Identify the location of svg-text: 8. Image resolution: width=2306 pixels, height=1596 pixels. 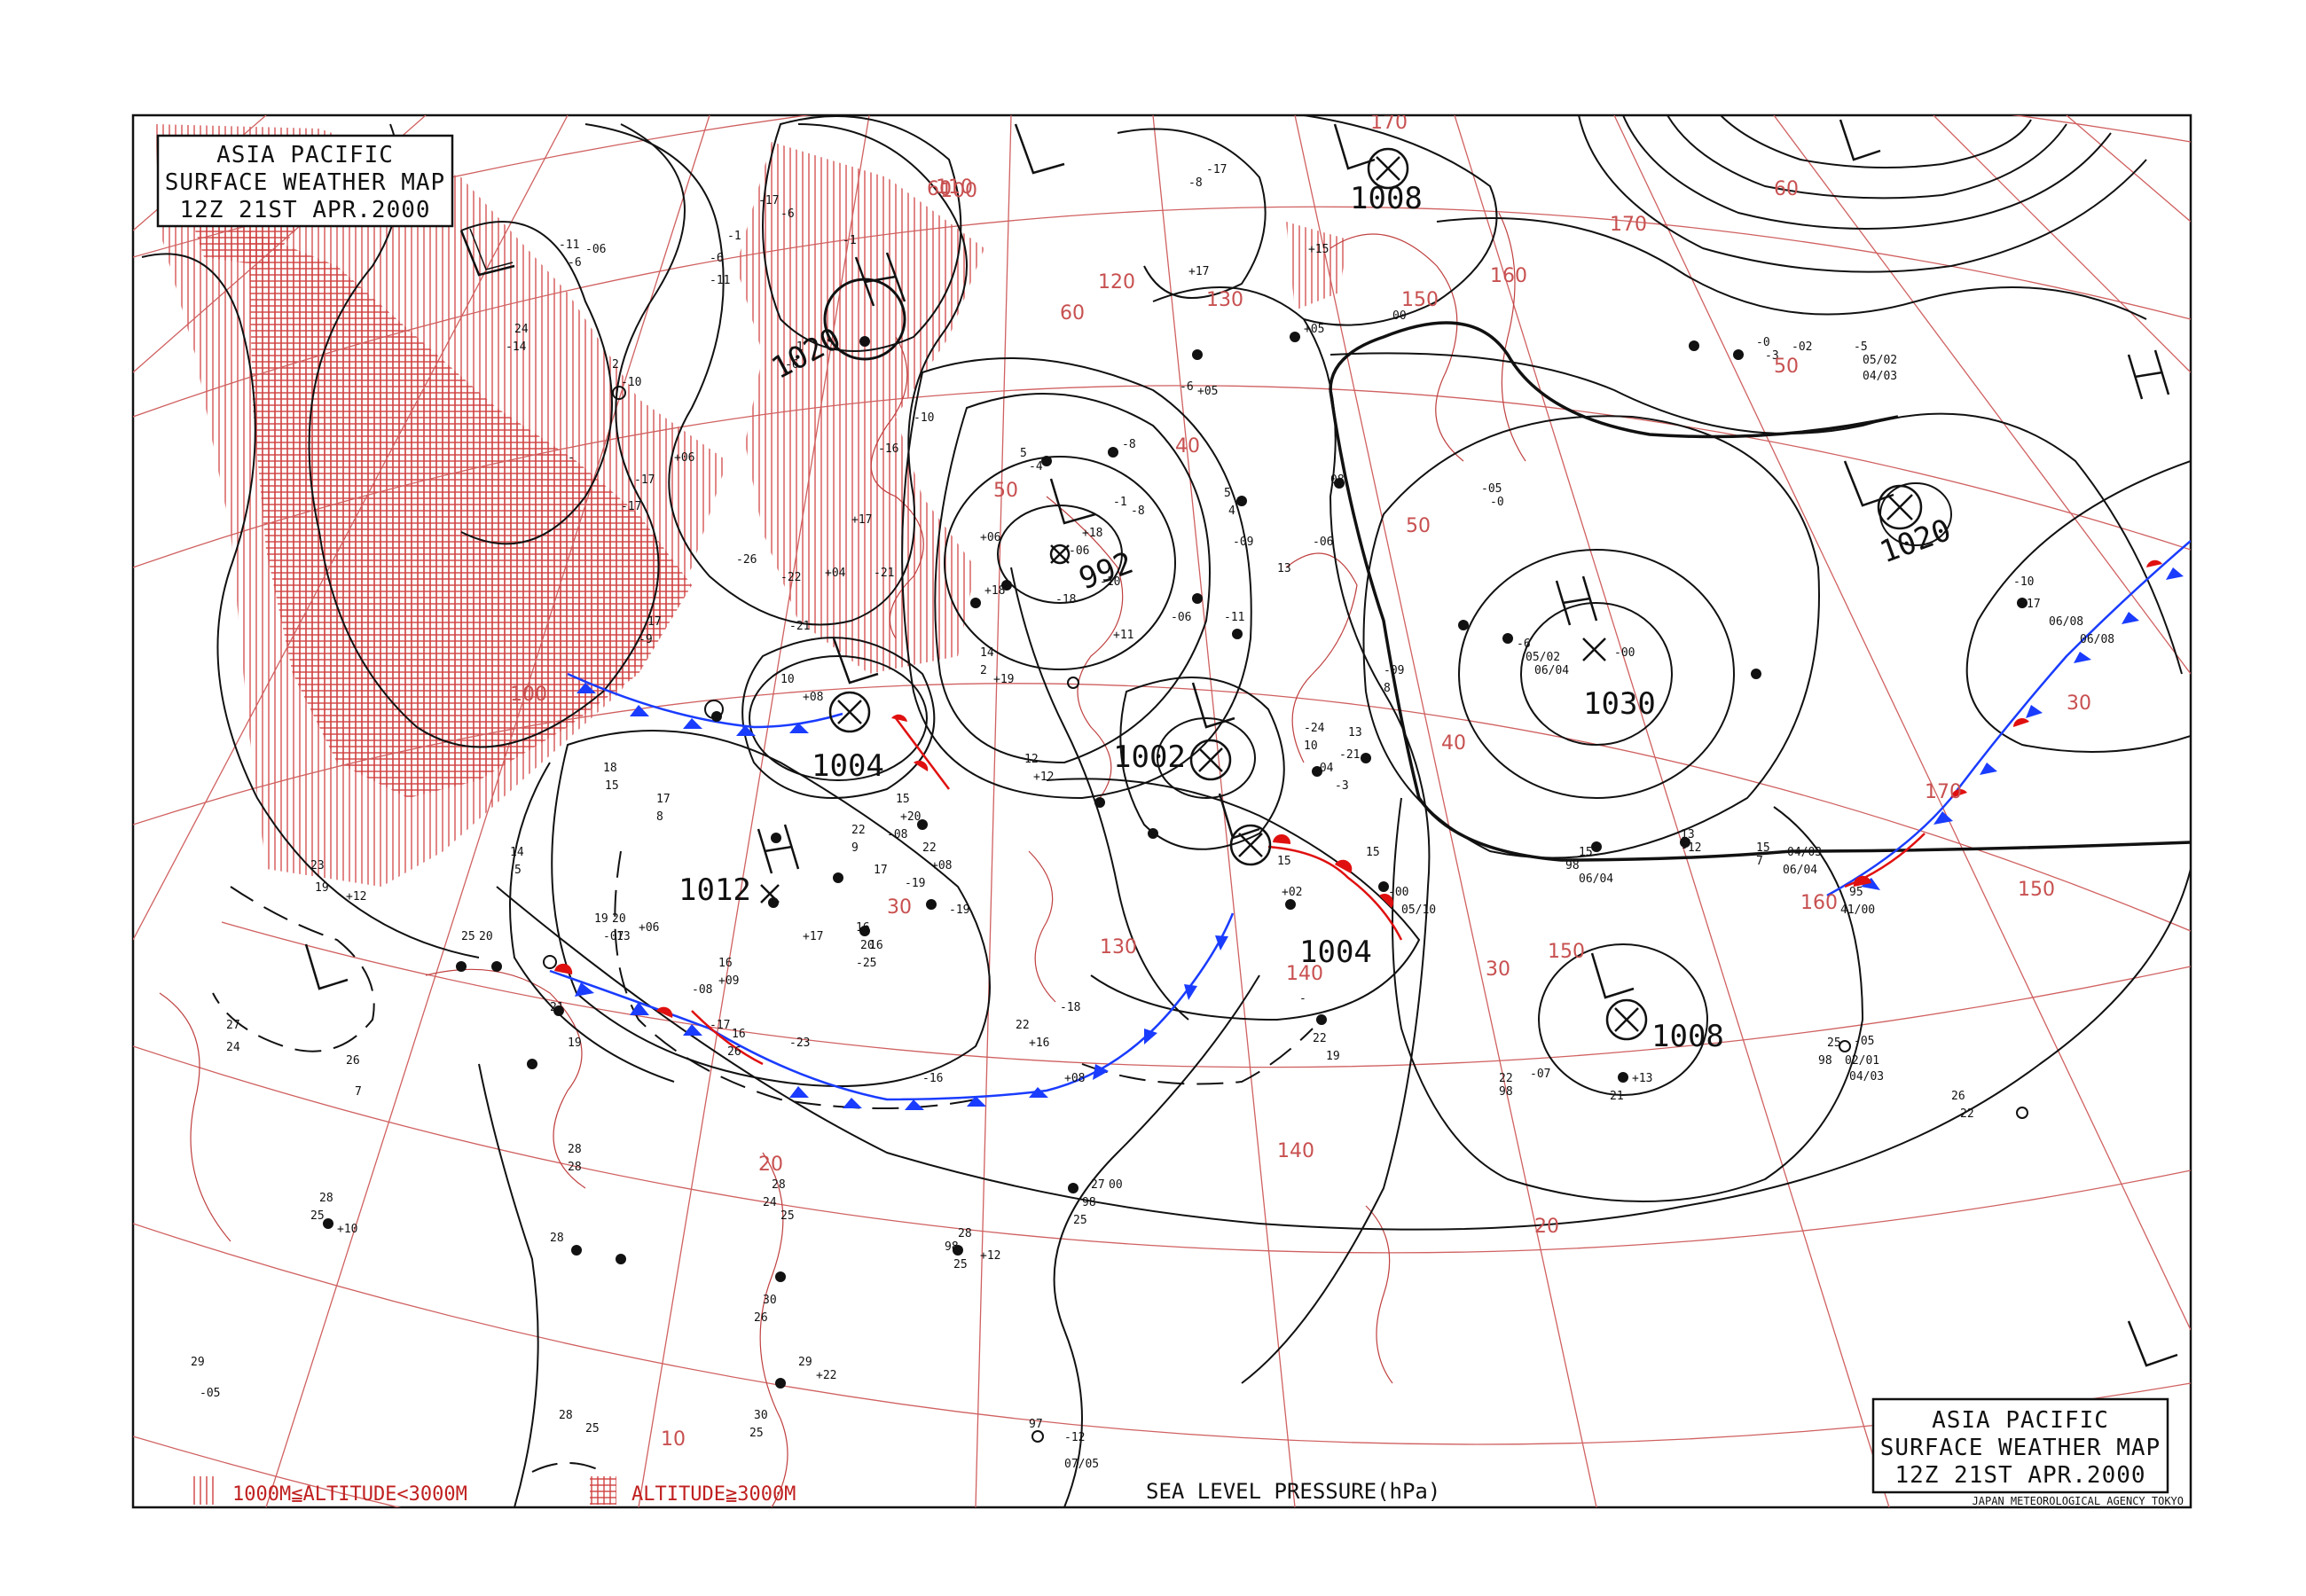
(1387, 689).